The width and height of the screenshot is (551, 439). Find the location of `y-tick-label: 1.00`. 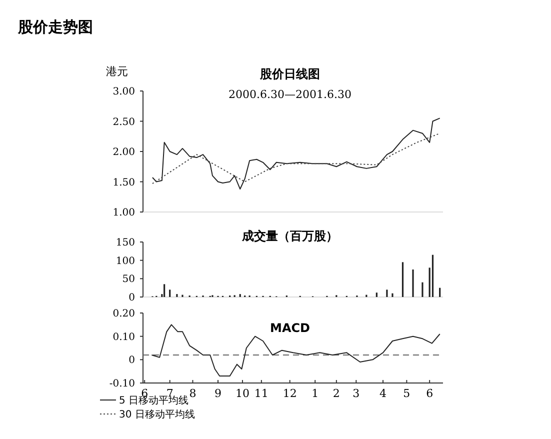

y-tick-label: 1.00 is located at coordinates (123, 213).